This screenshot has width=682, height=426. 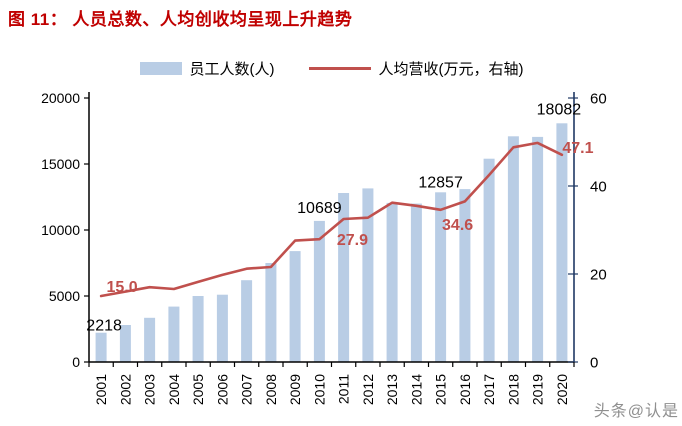 I want to click on bar-2009, so click(x=295, y=306).